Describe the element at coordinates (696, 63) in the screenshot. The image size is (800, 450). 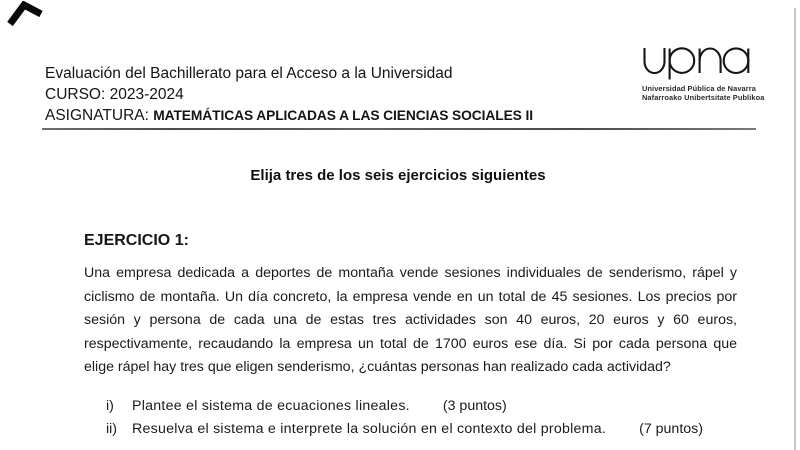
I see `upna-wordmark-icon` at that location.